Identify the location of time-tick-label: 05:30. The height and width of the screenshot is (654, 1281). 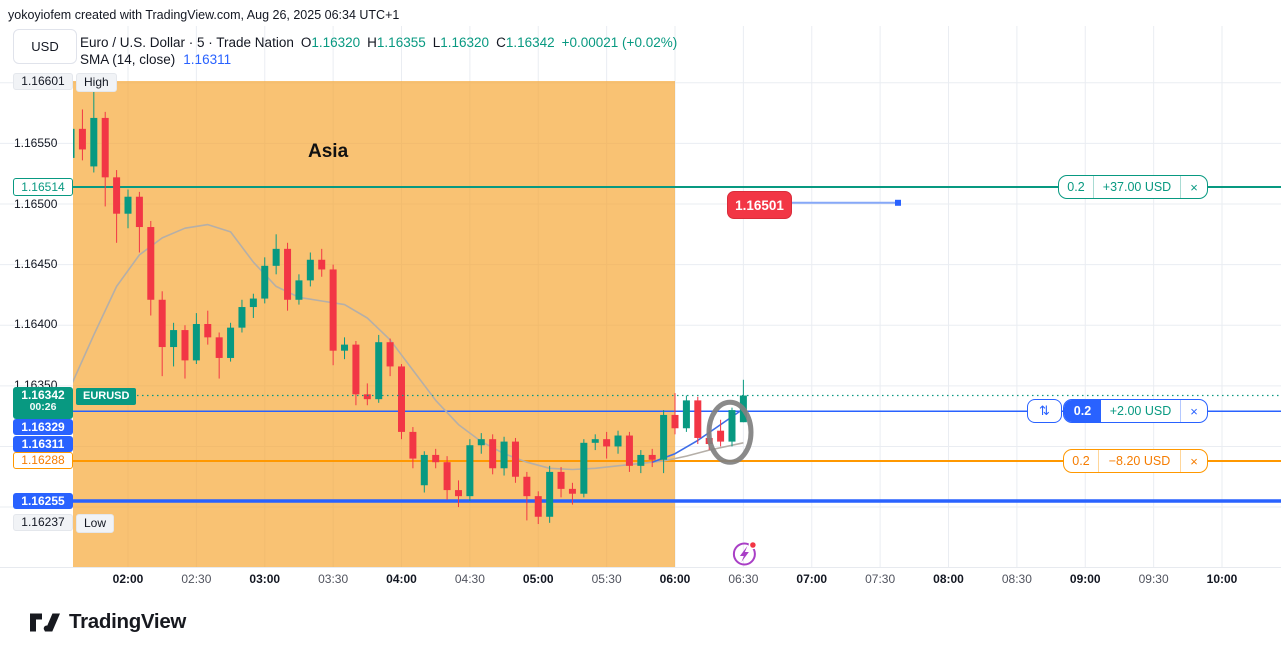
(606, 579).